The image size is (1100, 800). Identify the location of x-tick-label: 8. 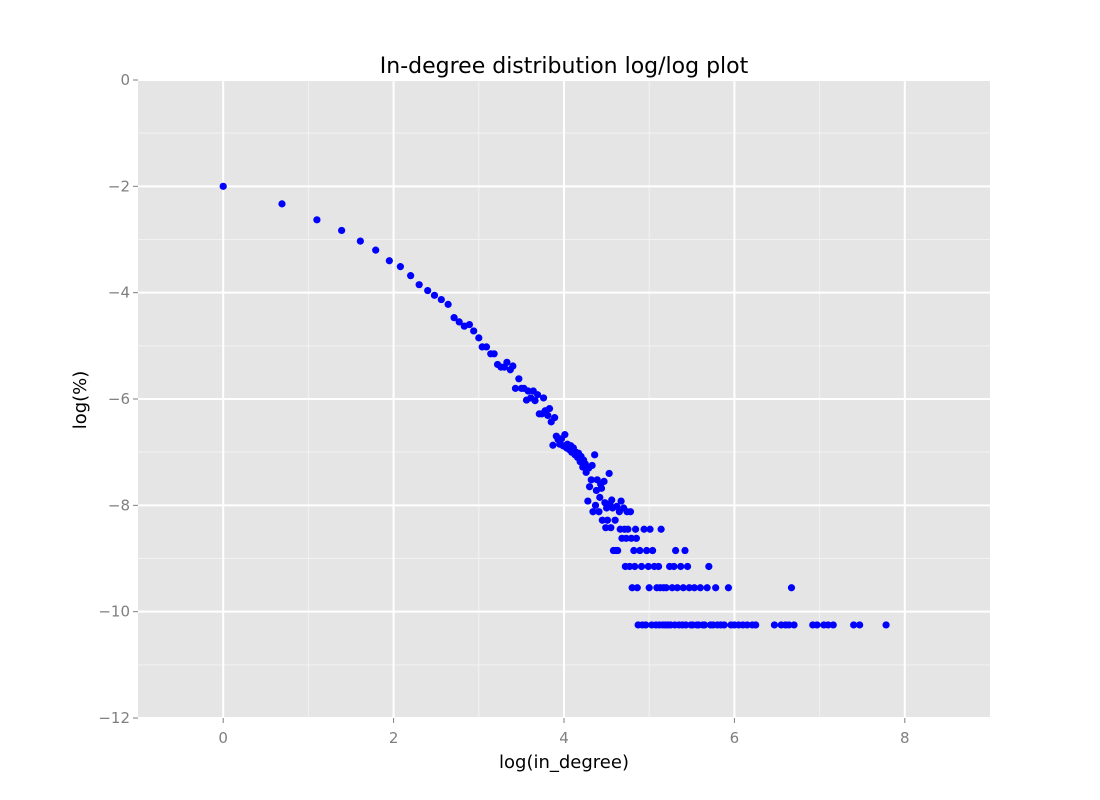
(905, 738).